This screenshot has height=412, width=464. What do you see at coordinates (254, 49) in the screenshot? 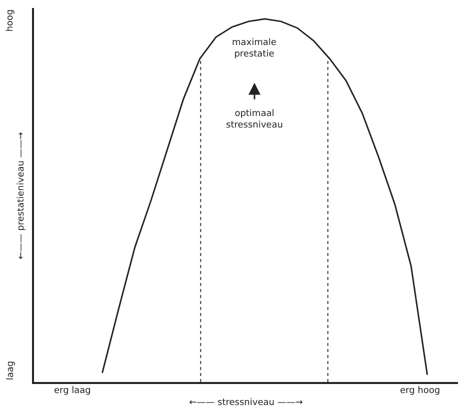
I see `annotation: maximale prestatie` at bounding box center [254, 49].